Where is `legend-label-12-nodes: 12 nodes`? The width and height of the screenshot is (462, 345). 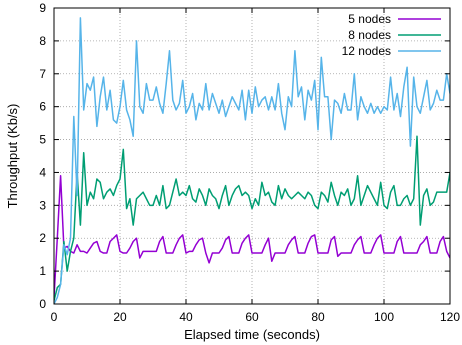 legend-label-12-nodes: 12 nodes is located at coordinates (366, 51).